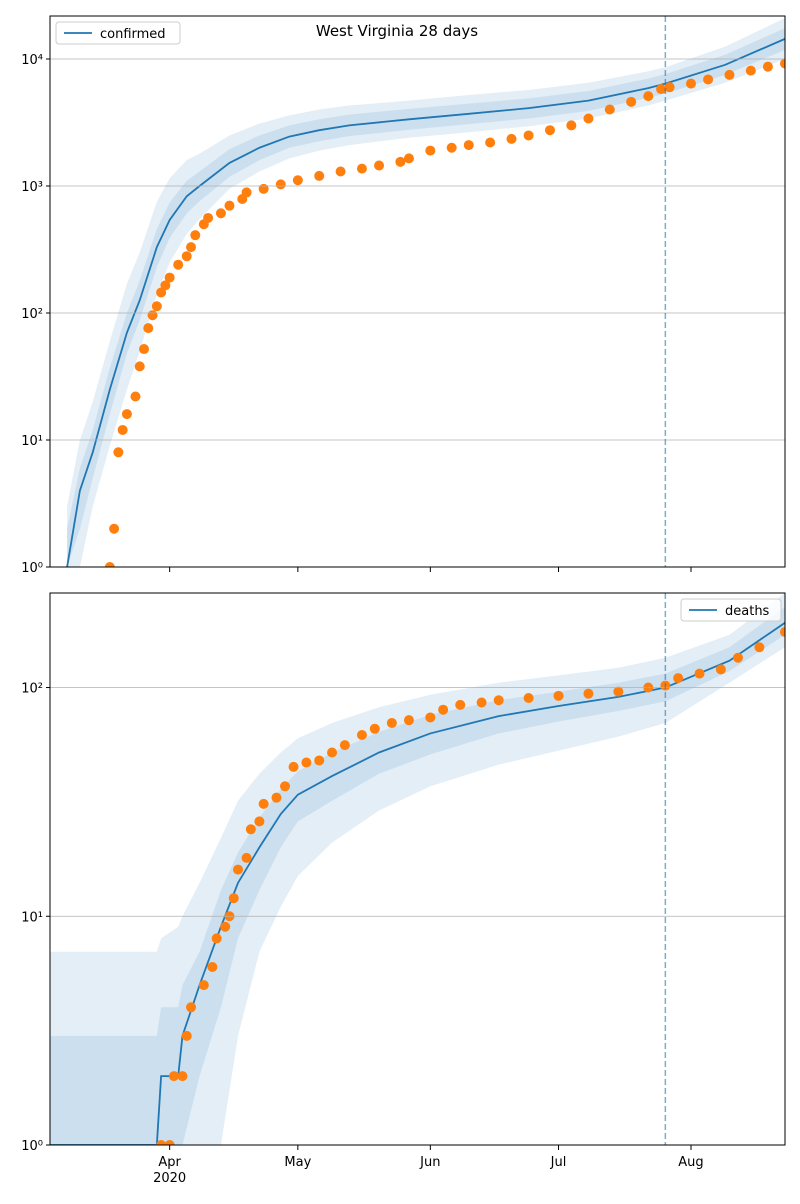  What do you see at coordinates (397, 31) in the screenshot?
I see `chart-title: West Virginia 28 days` at bounding box center [397, 31].